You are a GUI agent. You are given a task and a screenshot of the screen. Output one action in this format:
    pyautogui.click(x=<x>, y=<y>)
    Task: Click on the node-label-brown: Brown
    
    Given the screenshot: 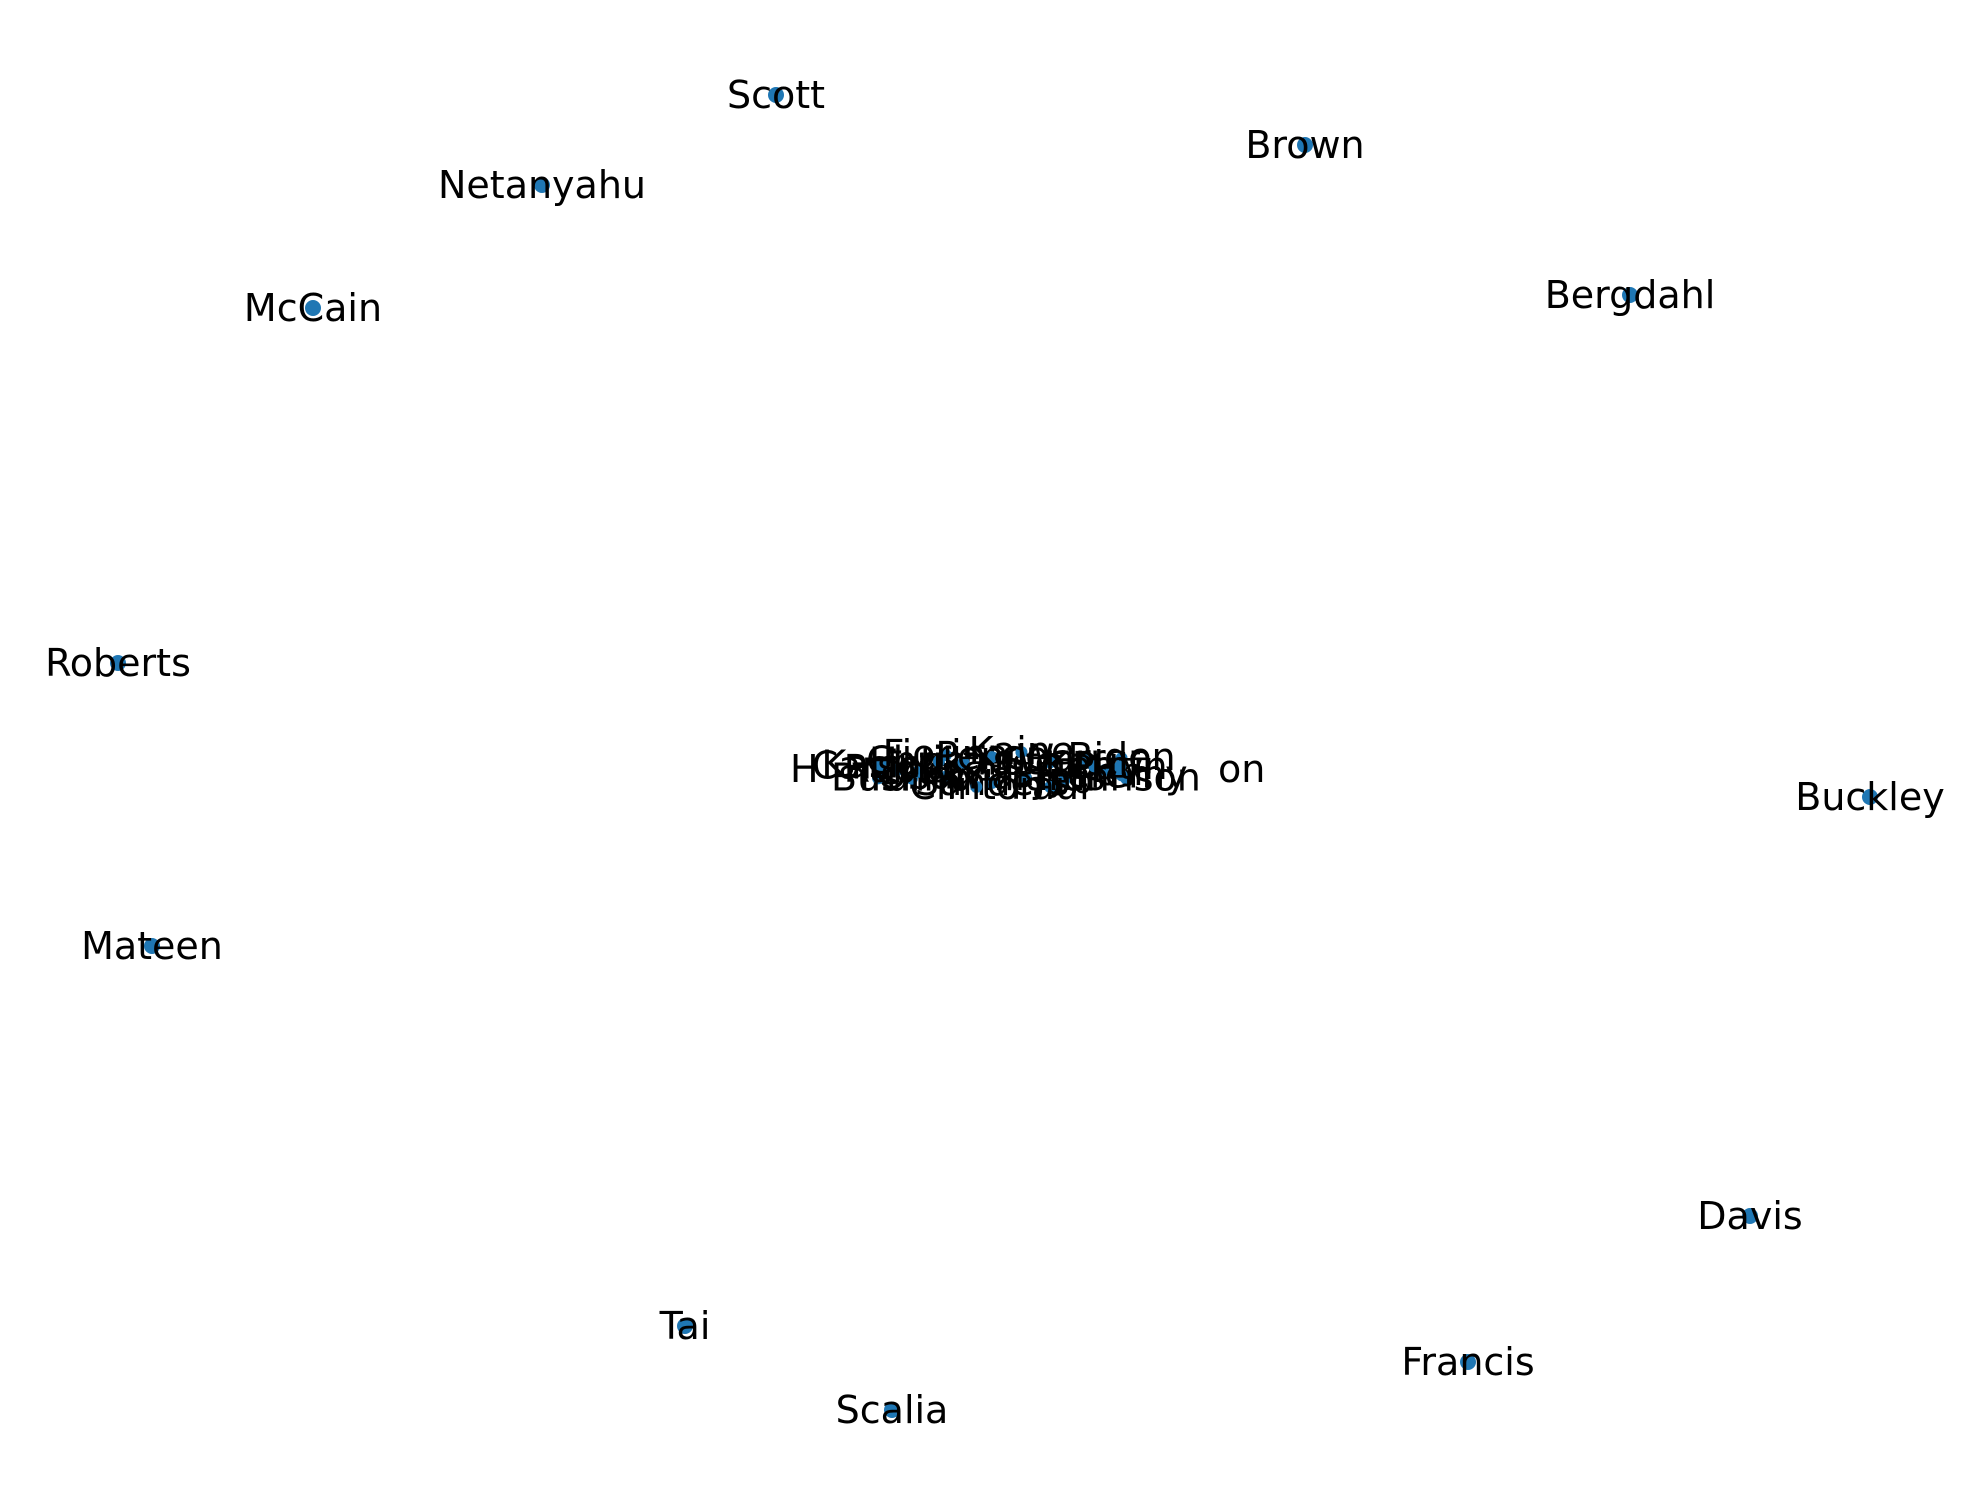 What is the action you would take?
    pyautogui.click(x=1304, y=145)
    